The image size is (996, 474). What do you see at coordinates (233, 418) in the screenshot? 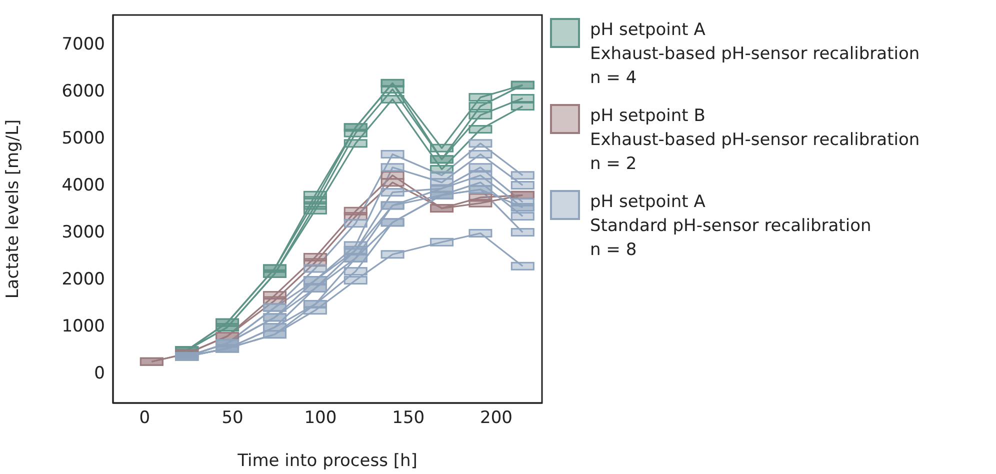
I see `x-tick-label: 50` at bounding box center [233, 418].